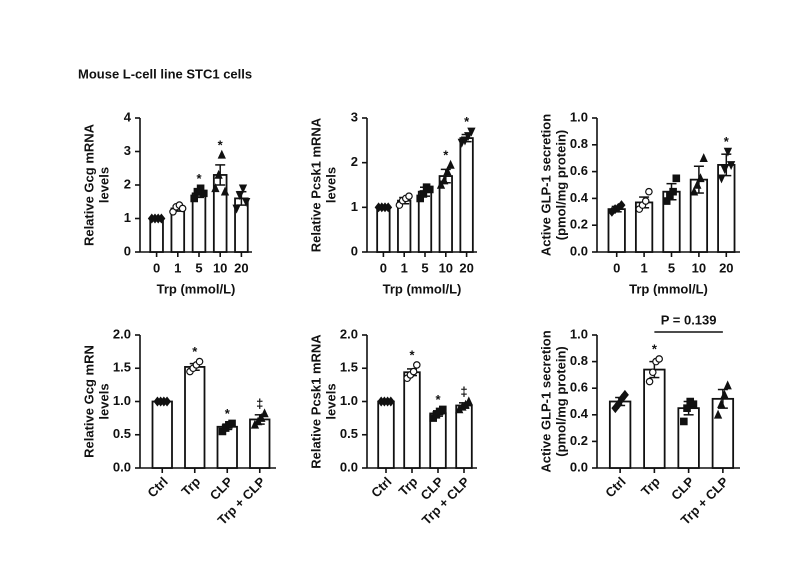  Describe the element at coordinates (127, 183) in the screenshot. I see `y-tick-label: 2` at that location.